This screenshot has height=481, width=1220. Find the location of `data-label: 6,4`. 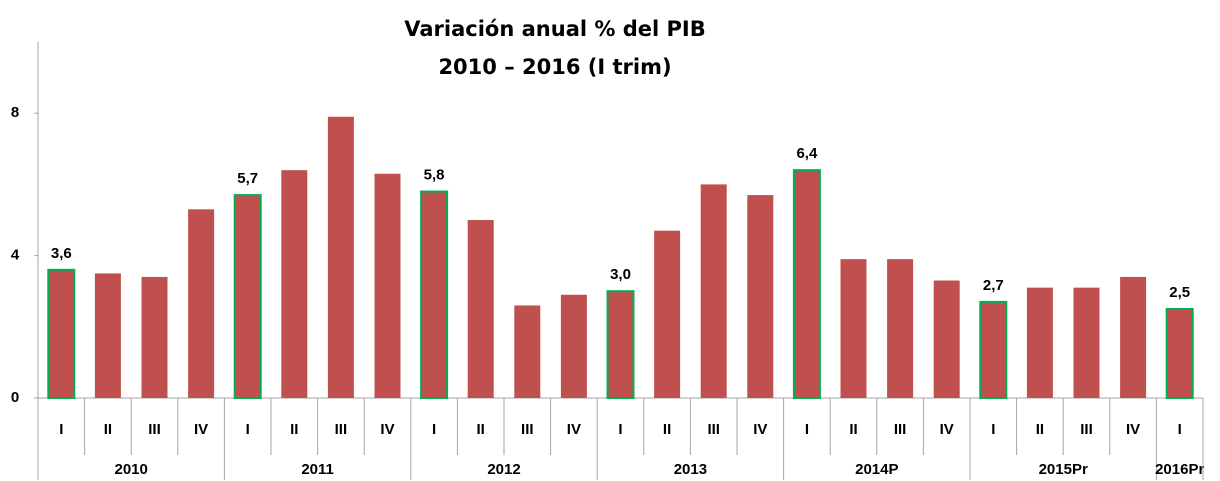

data-label: 6,4 is located at coordinates (807, 153).